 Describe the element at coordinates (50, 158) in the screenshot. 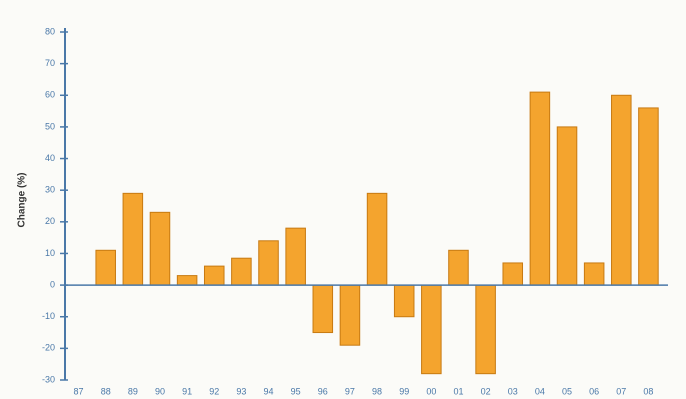

I see `y-tick-label: 40` at that location.